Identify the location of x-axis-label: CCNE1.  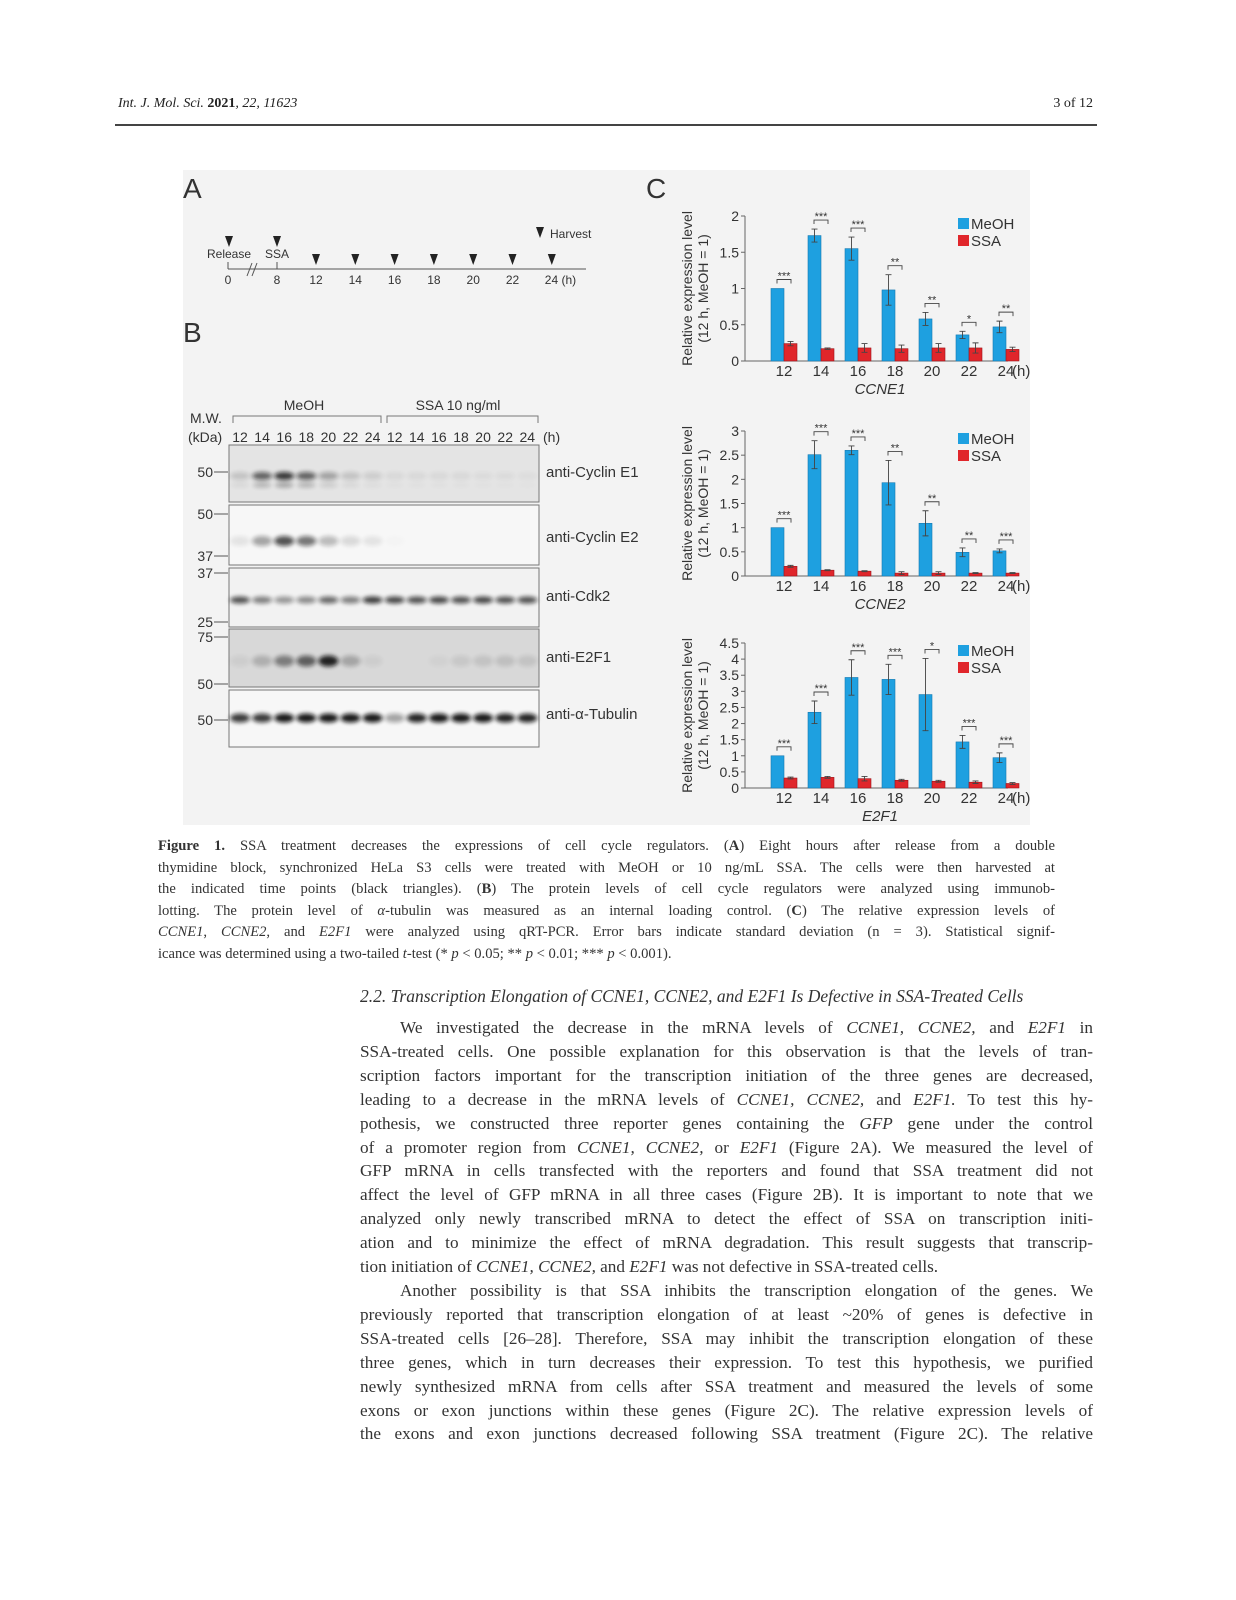
(880, 389).